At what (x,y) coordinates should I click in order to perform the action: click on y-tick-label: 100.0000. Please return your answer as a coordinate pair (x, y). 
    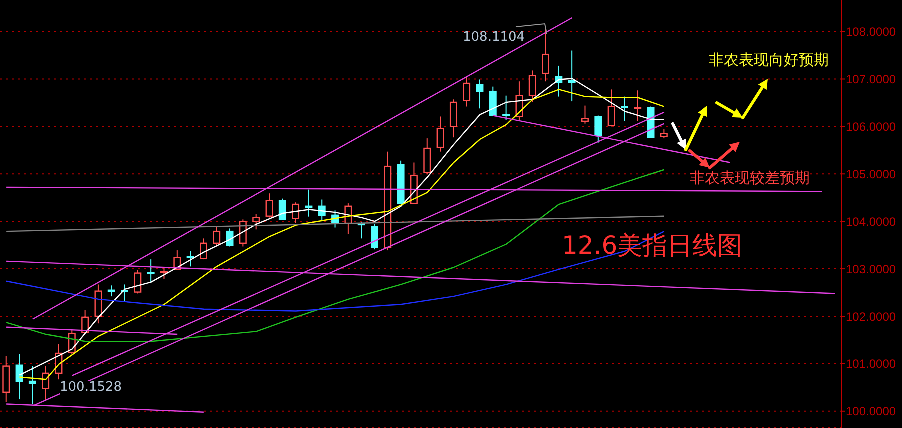
    Looking at the image, I should click on (871, 411).